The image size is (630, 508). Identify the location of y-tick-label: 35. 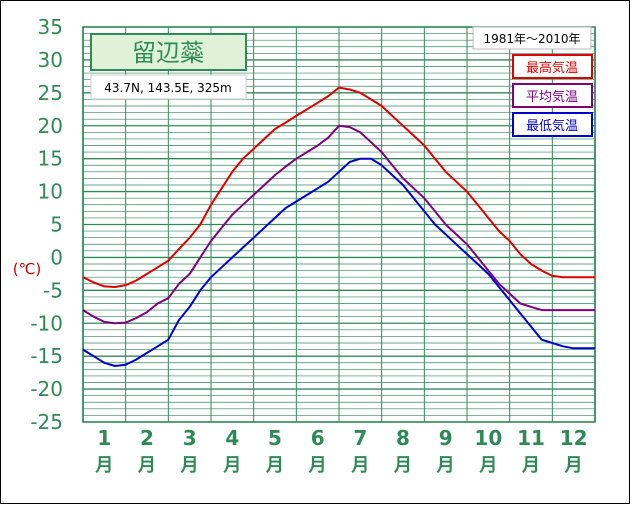
(50, 27).